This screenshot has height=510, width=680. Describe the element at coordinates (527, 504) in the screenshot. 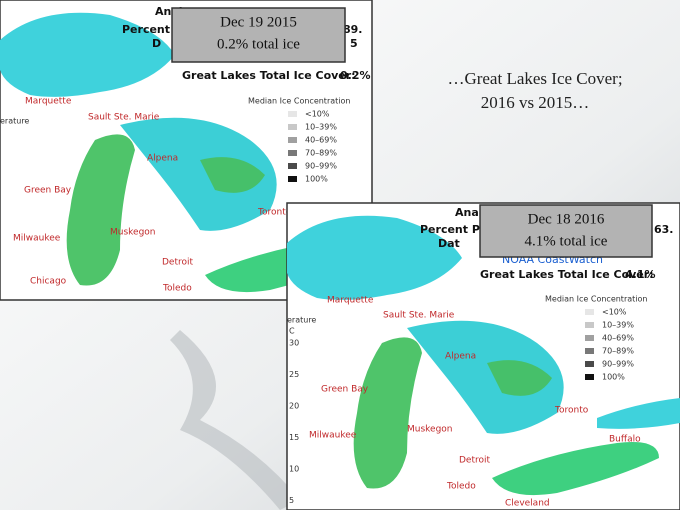

I see `city-label: Cleveland` at that location.